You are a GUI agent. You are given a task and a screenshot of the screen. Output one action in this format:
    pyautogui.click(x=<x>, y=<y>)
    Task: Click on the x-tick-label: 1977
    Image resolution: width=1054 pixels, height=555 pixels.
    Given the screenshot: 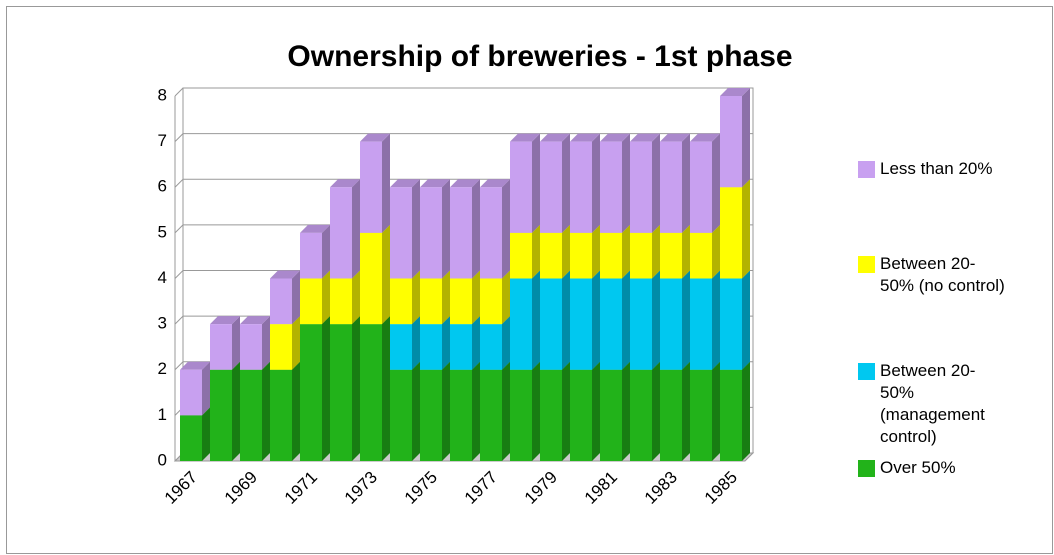 What is the action you would take?
    pyautogui.click(x=481, y=488)
    